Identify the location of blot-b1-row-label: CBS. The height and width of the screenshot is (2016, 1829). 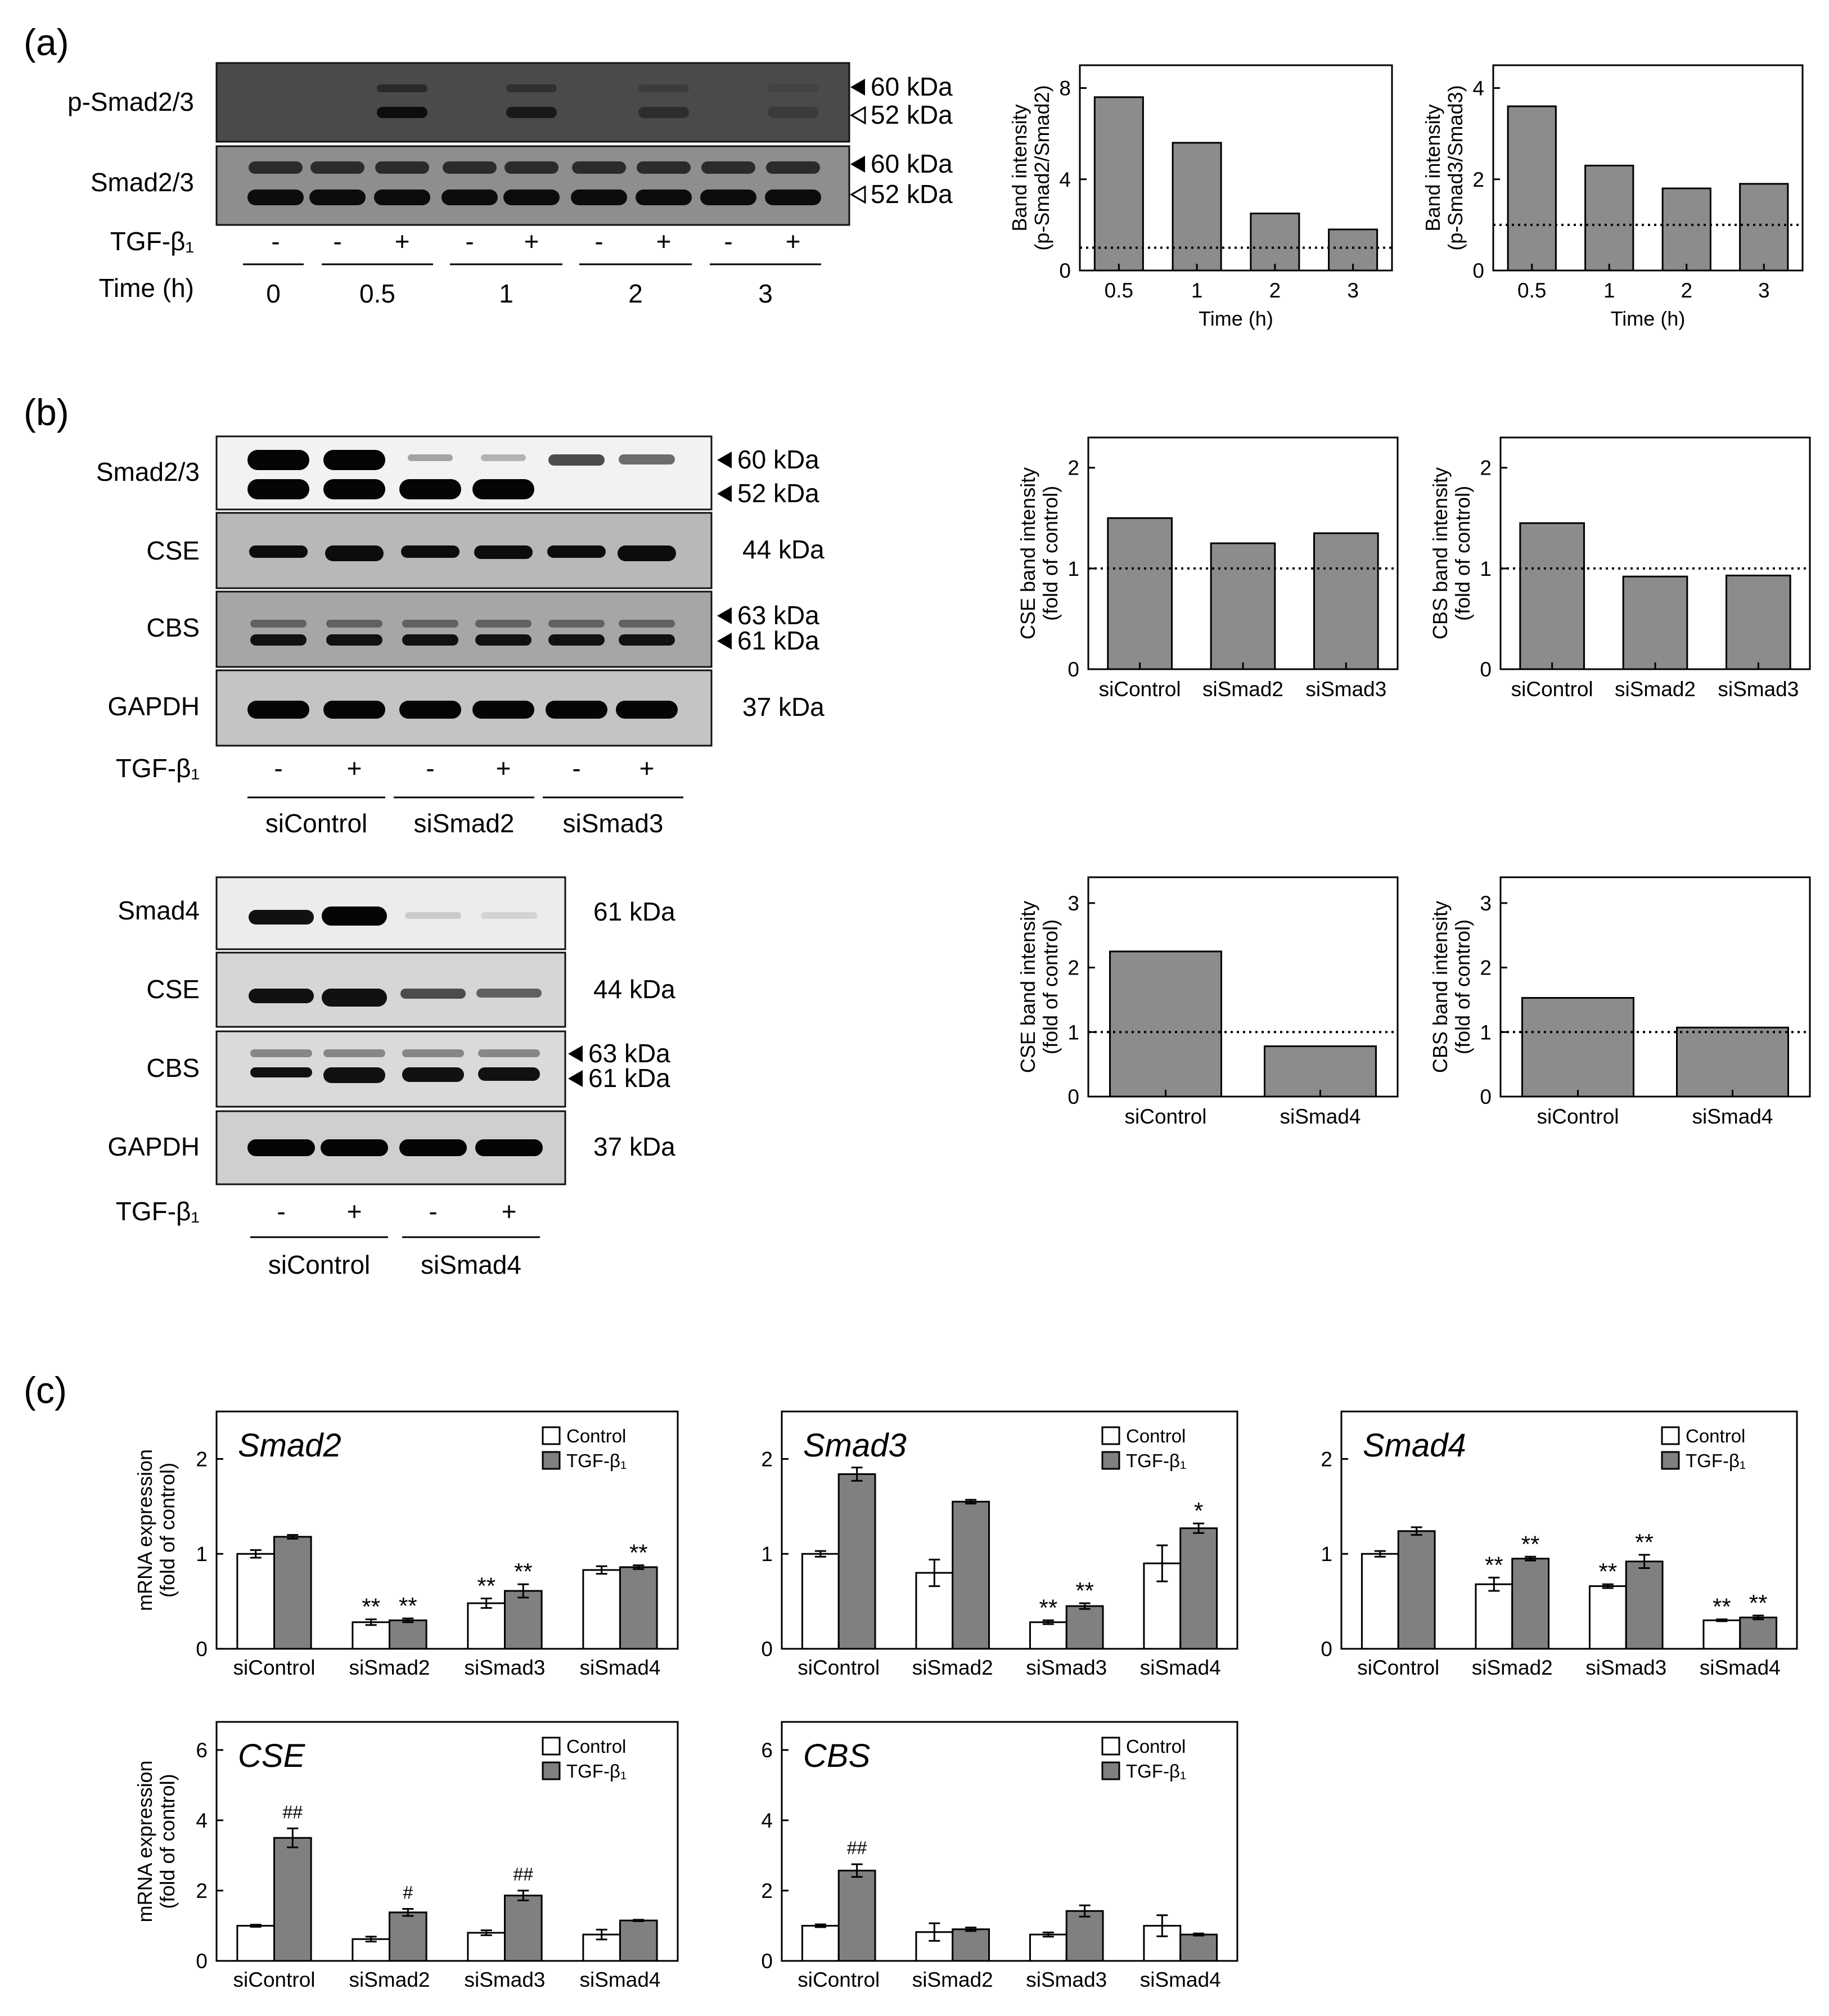
(173, 628).